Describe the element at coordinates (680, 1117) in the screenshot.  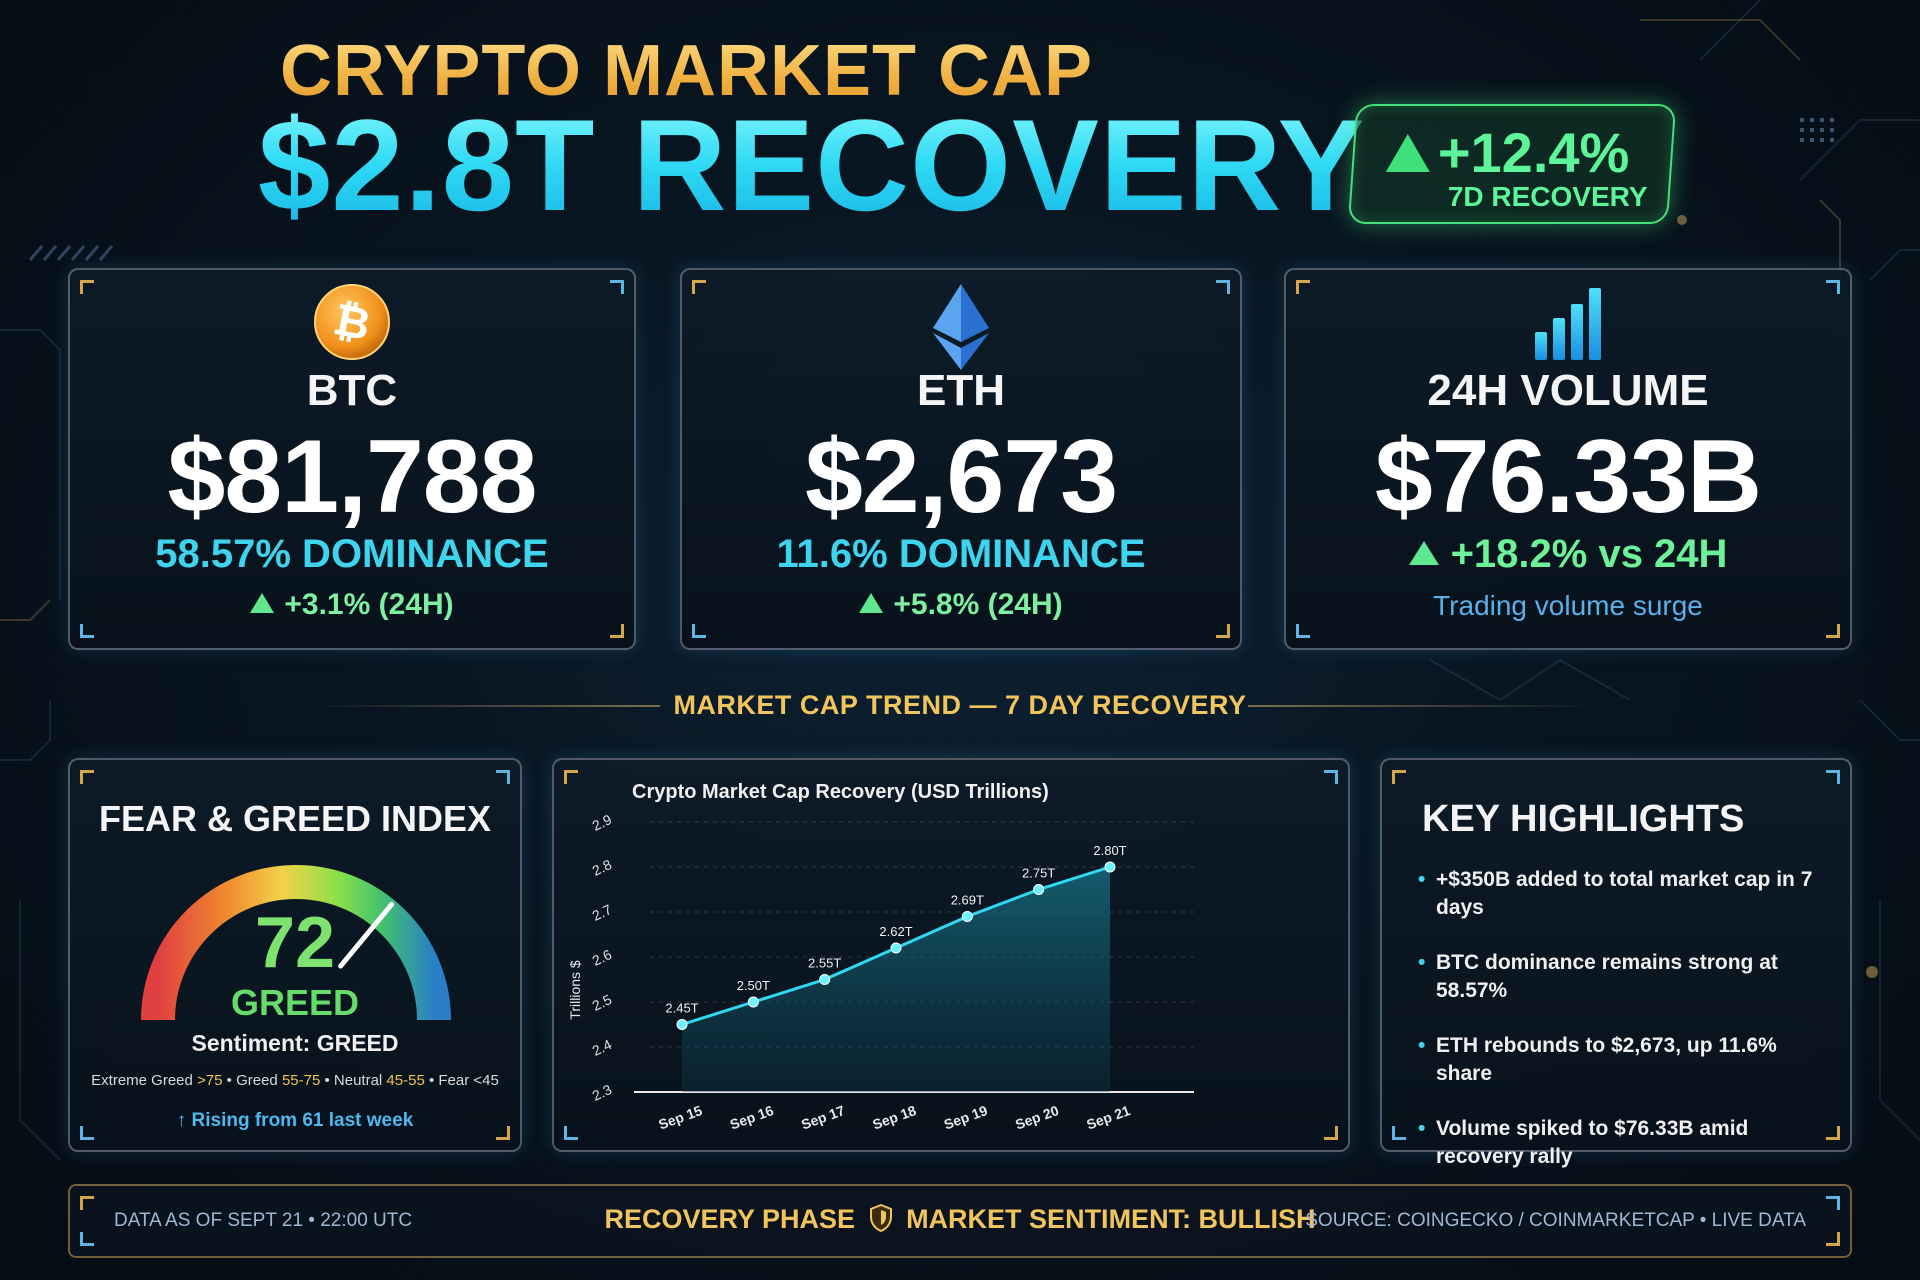
I see `x-tick-label: Sep 15` at that location.